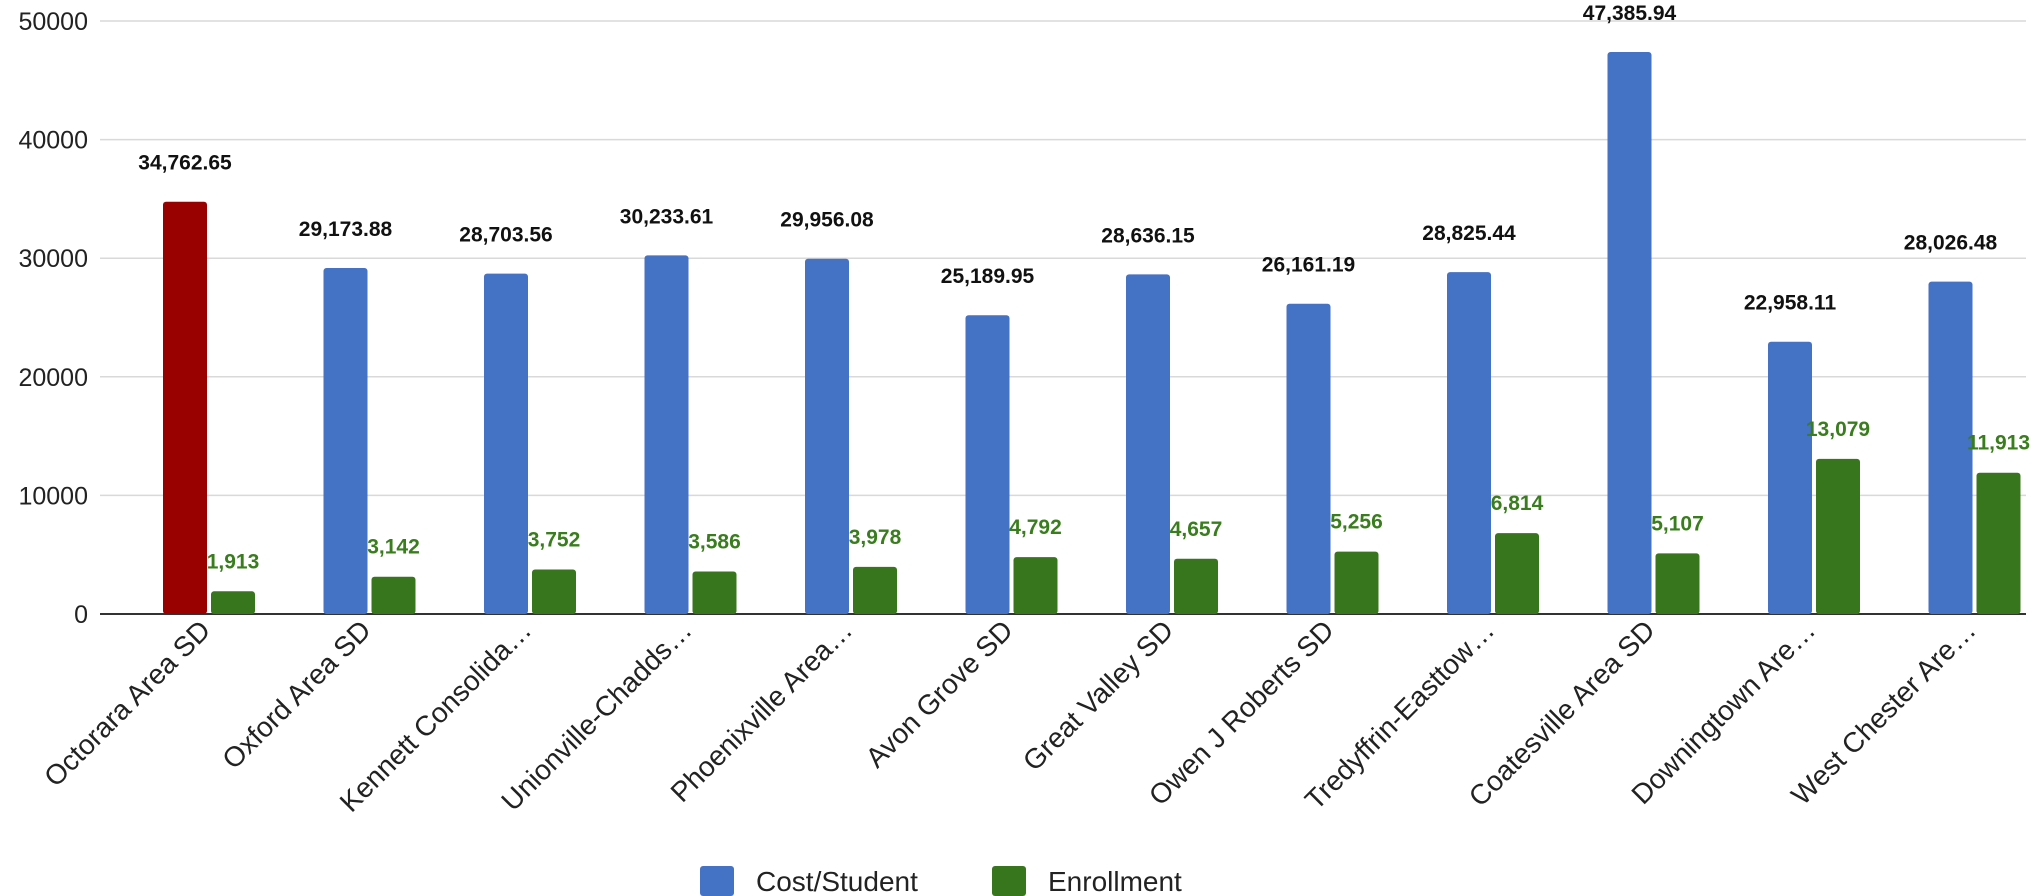 Image resolution: width=2039 pixels, height=896 pixels. What do you see at coordinates (1098, 695) in the screenshot?
I see `x-tick-label: Great Valley SD` at bounding box center [1098, 695].